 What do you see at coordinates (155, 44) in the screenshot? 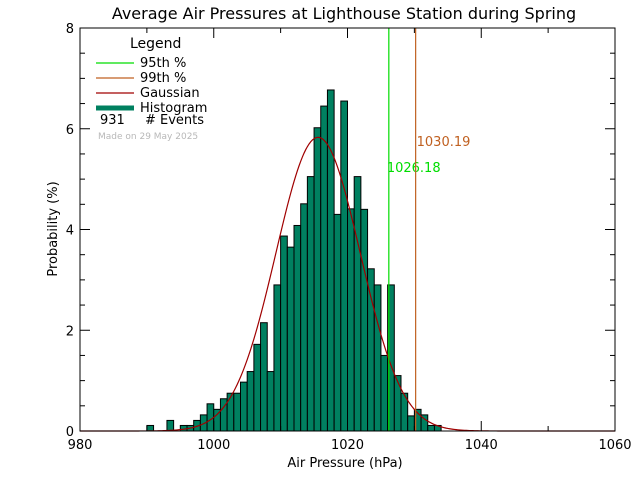
I see `legend-title: Legend` at bounding box center [155, 44].